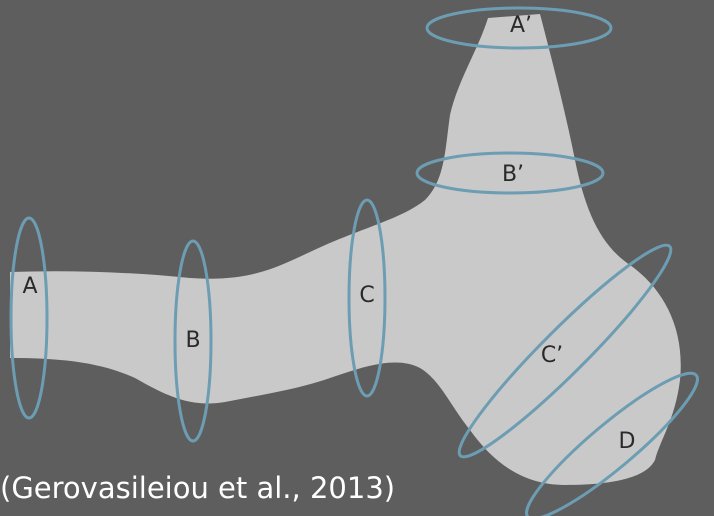  What do you see at coordinates (29, 286) in the screenshot?
I see `section-label: A` at bounding box center [29, 286].